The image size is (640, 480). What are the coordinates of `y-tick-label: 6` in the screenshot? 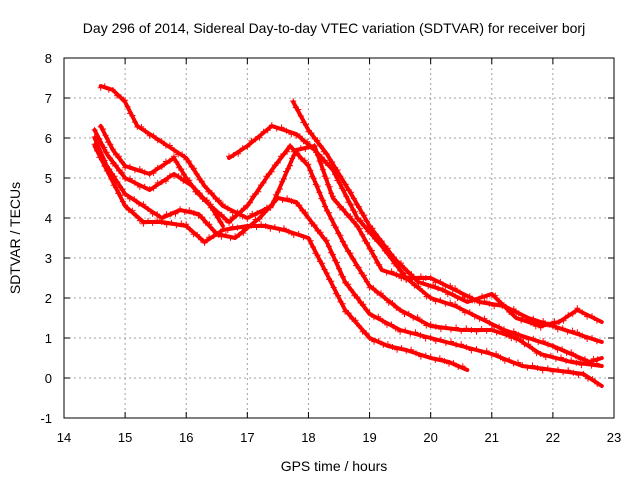 It's located at (48, 138).